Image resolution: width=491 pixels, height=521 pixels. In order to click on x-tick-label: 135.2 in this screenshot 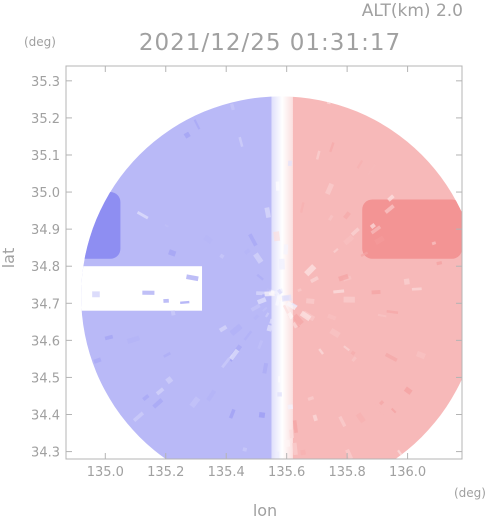, I will do `click(165, 472)`.